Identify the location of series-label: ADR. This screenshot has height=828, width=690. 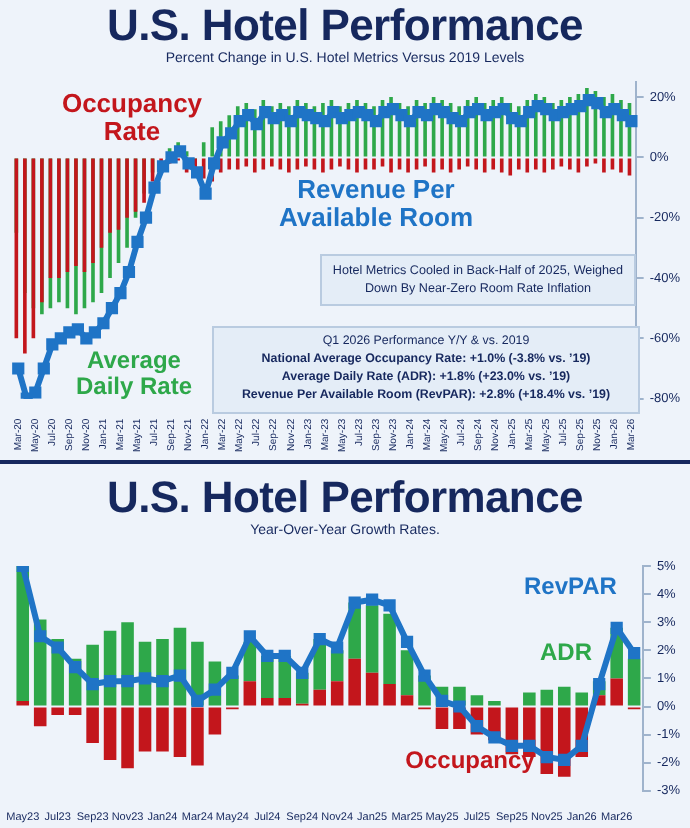
(566, 652).